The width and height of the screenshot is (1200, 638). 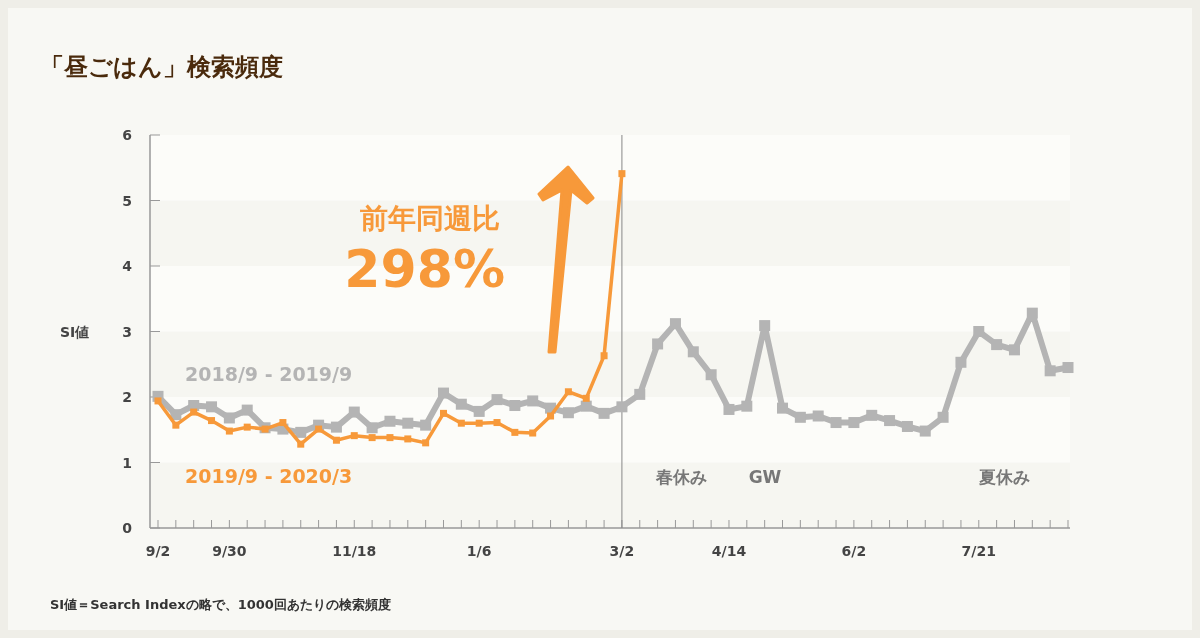 I want to click on x-tick-label: 9/2, so click(x=158, y=551).